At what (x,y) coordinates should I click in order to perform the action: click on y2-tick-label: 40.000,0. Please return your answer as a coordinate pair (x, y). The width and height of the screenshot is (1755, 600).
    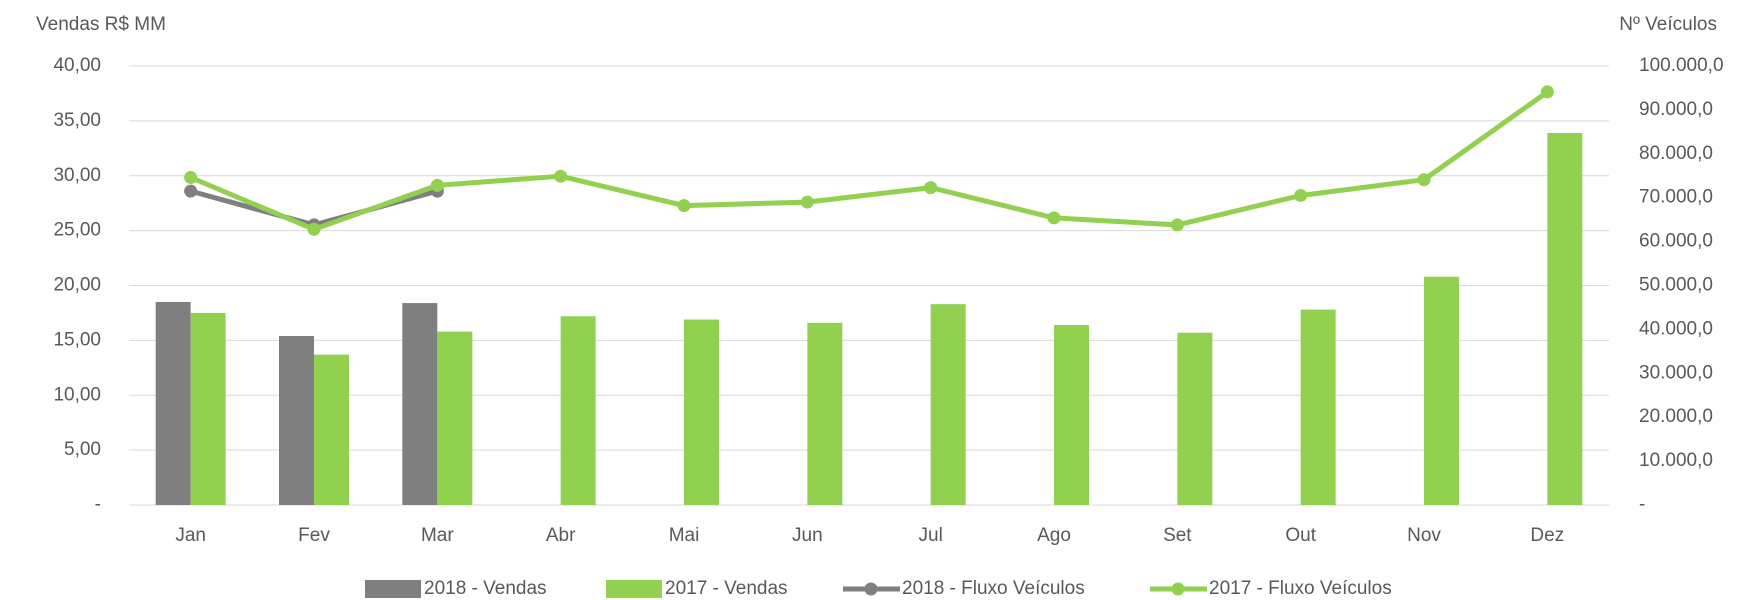
    Looking at the image, I should click on (1676, 328).